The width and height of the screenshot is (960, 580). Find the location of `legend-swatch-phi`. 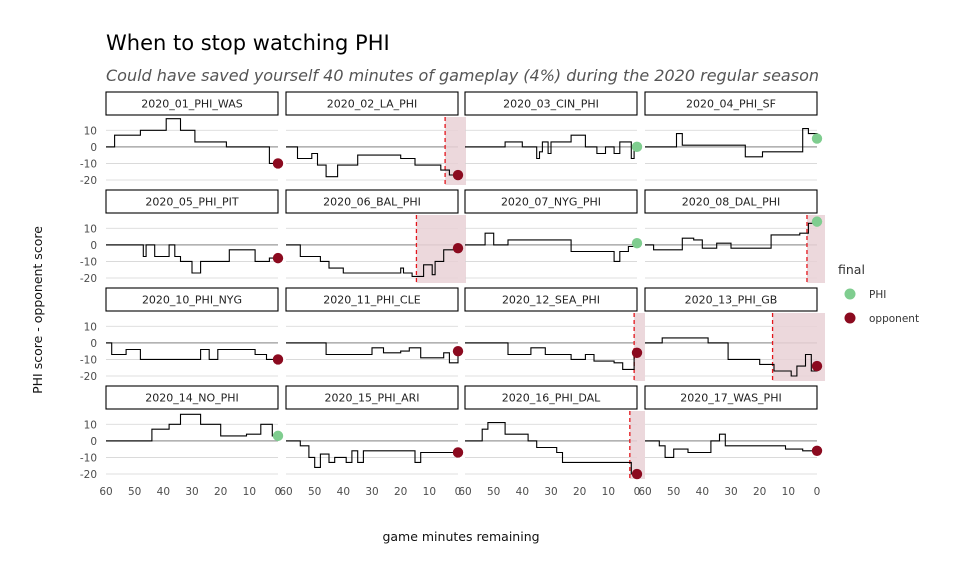

legend-swatch-phi is located at coordinates (850, 294).